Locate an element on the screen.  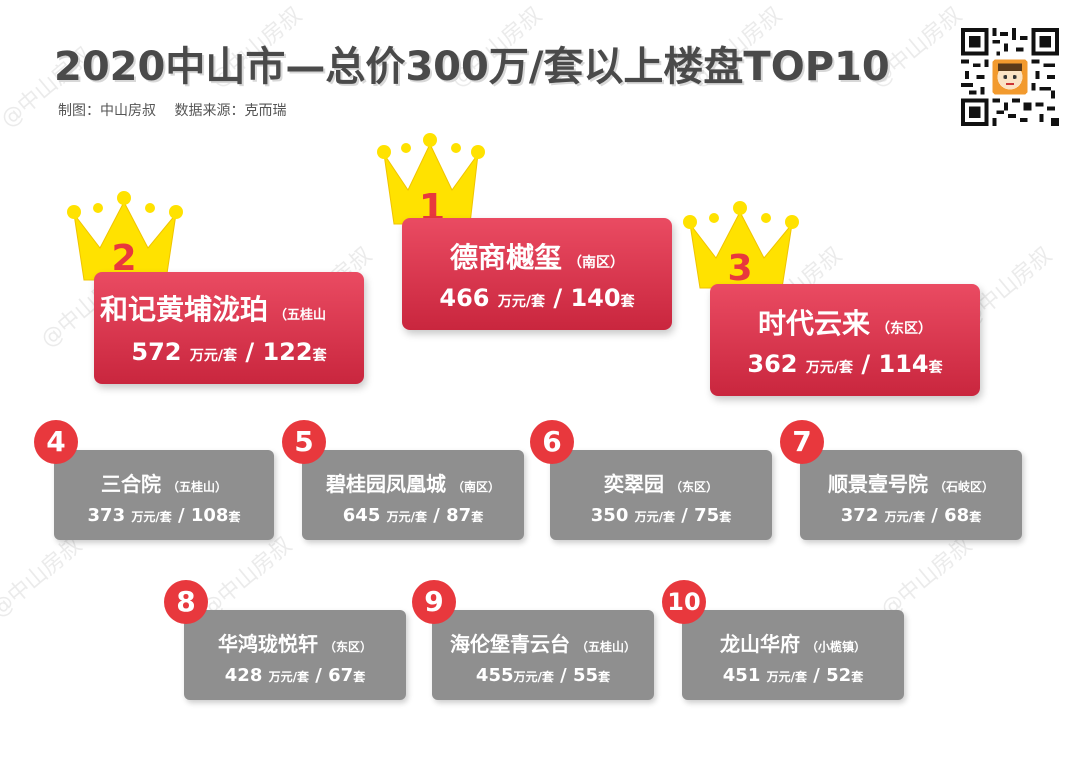
rank-badge-6: 6 is located at coordinates (552, 442).